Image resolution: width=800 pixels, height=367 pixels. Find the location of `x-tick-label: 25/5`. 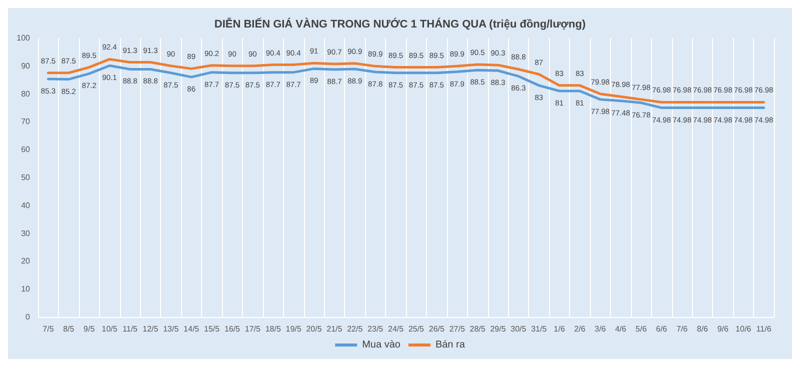

x-tick-label: 25/5 is located at coordinates (416, 329).